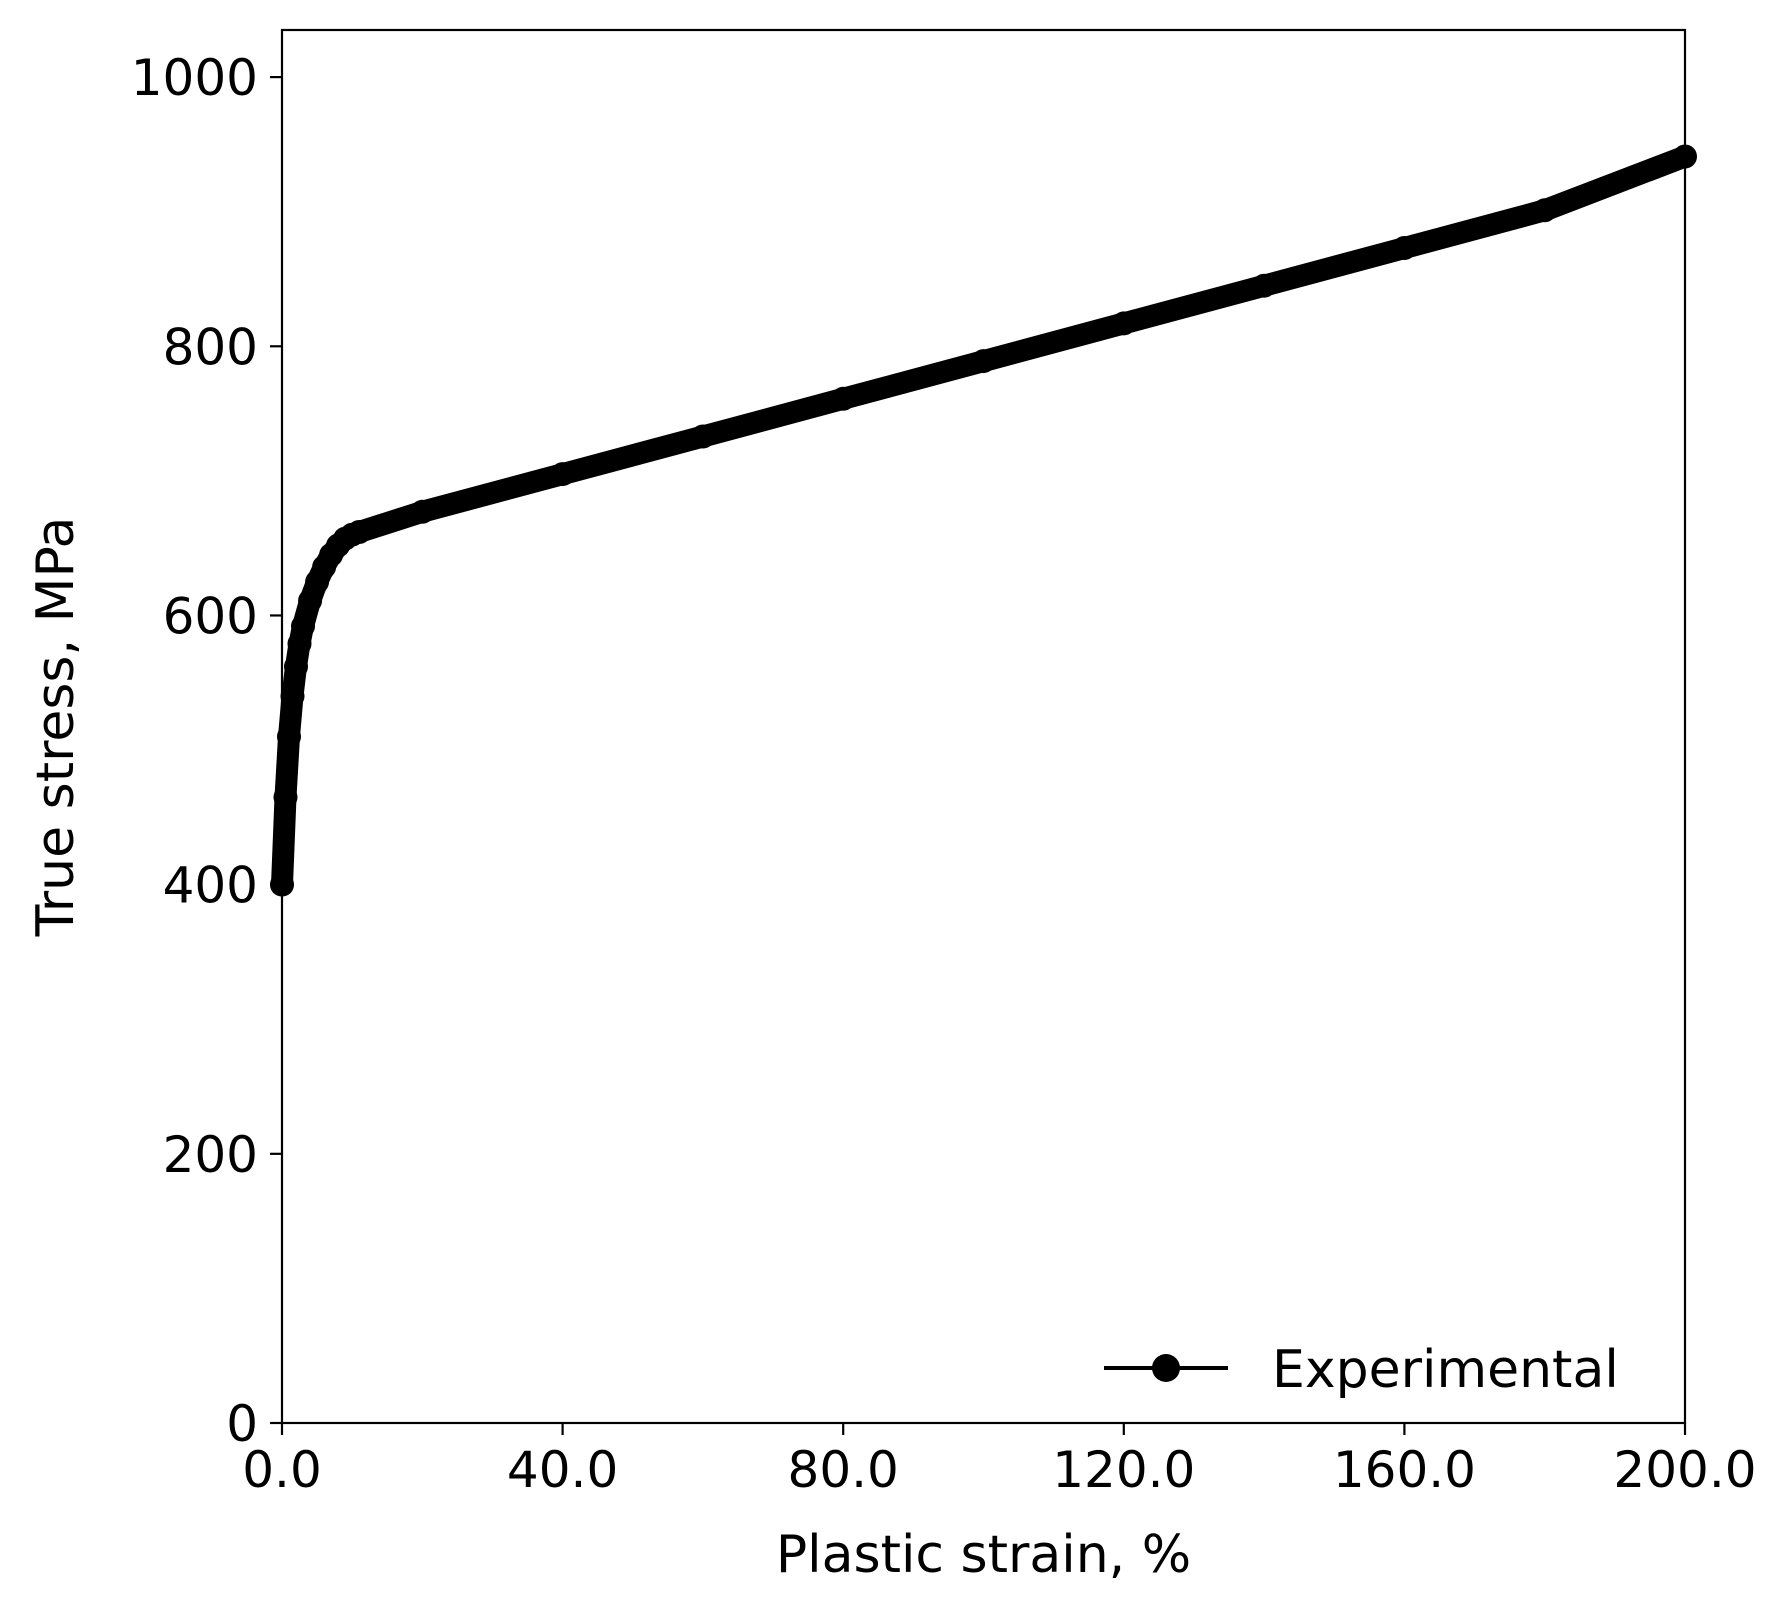  I want to click on y-axis-ticks: 0 200 400 600 800 1000, so click(206, 751).